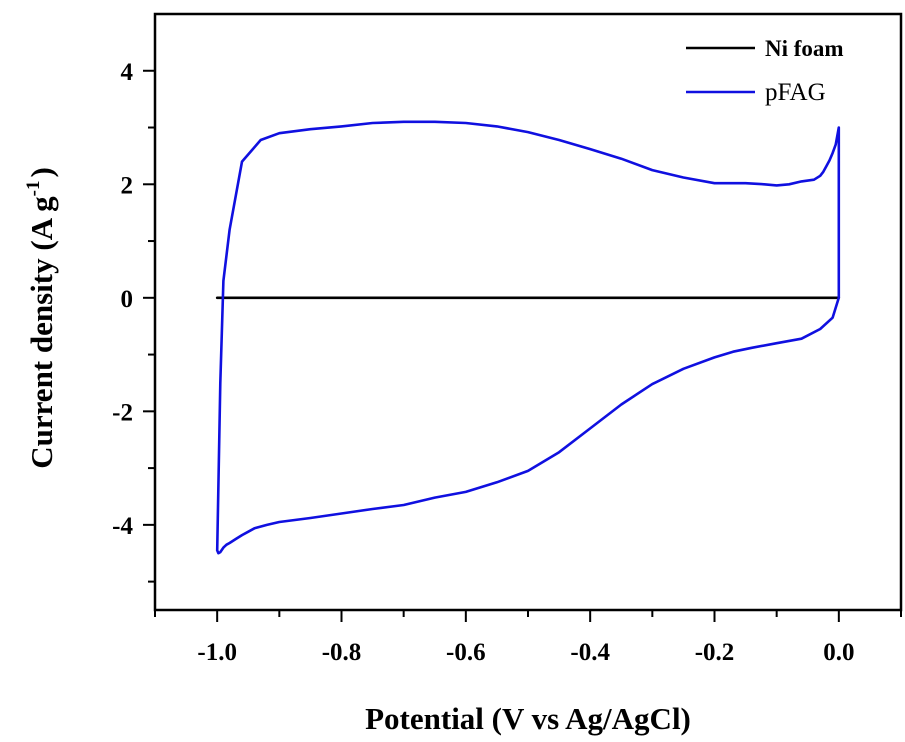 The width and height of the screenshot is (905, 742). I want to click on x-tick-label: -0.8, so click(342, 652).